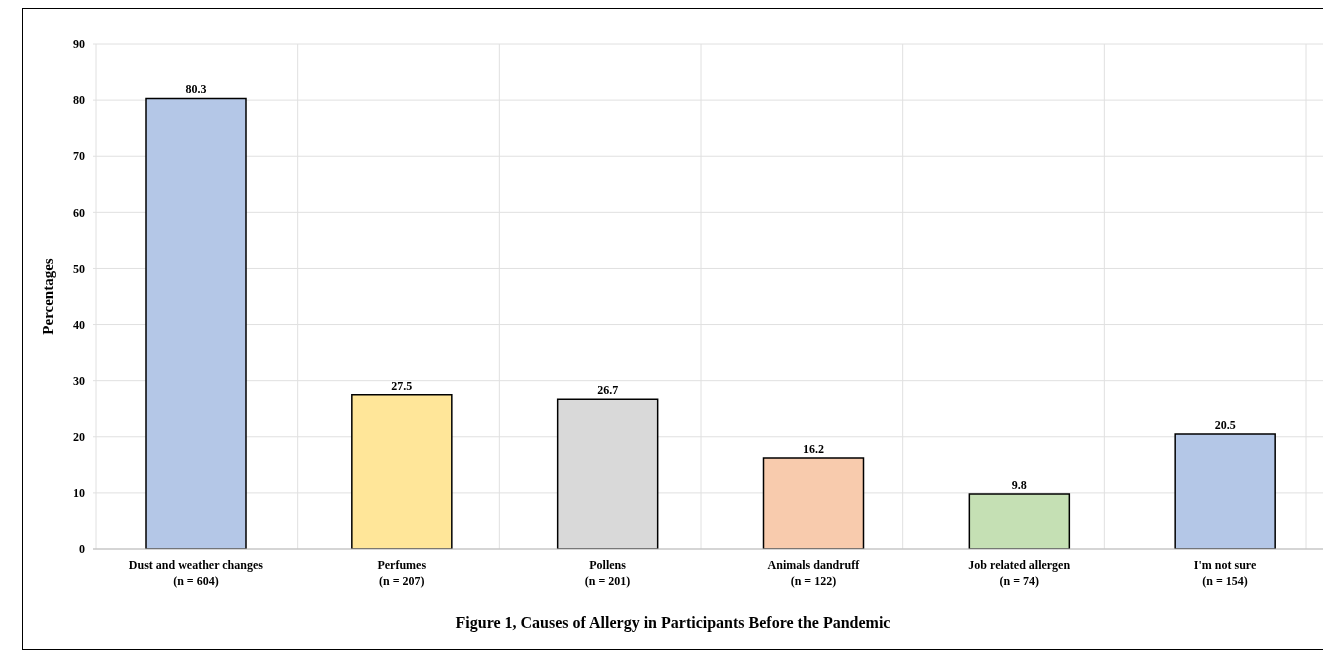  I want to click on data-label: 20.5, so click(1225, 424).